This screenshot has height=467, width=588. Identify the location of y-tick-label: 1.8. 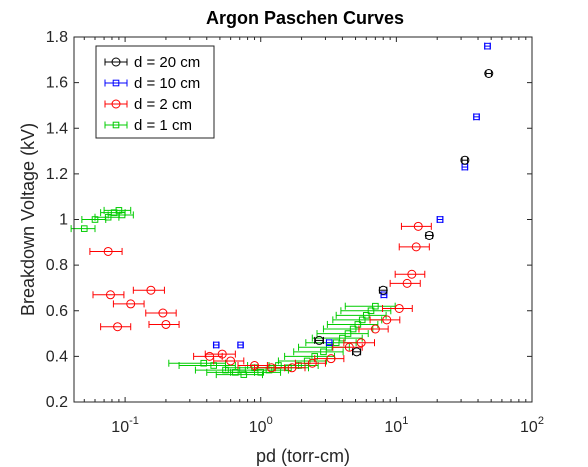
(57, 37).